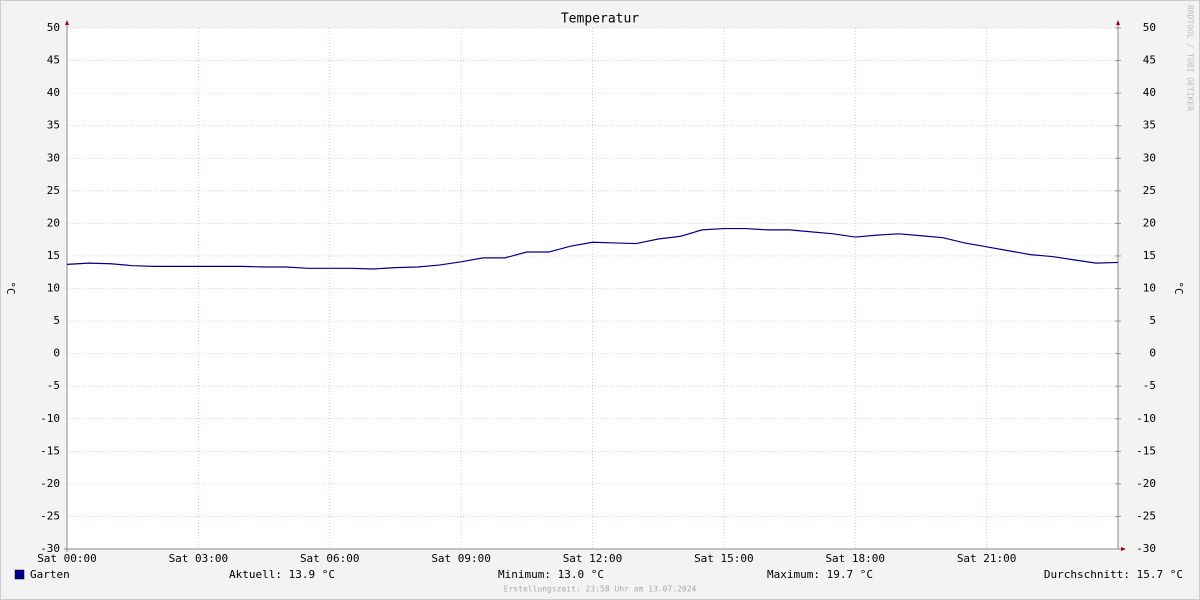 The height and width of the screenshot is (600, 1200). Describe the element at coordinates (1149, 385) in the screenshot. I see `y2-tick-label: -5` at that location.